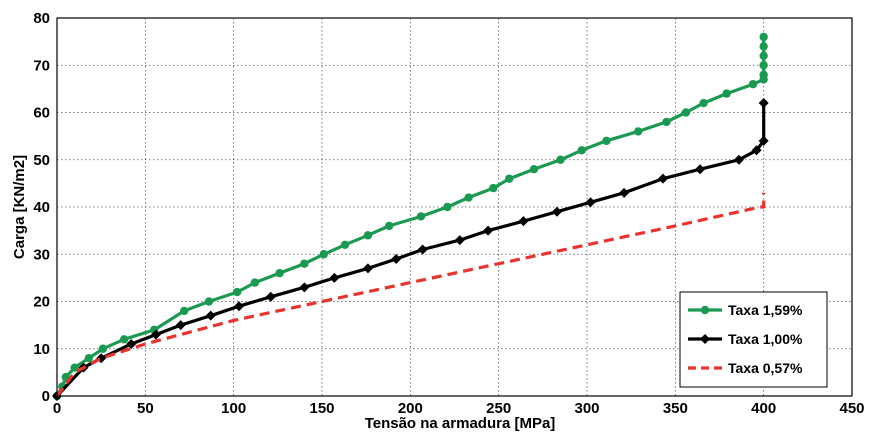  What do you see at coordinates (233, 408) in the screenshot?
I see `x-tick-label: 100` at bounding box center [233, 408].